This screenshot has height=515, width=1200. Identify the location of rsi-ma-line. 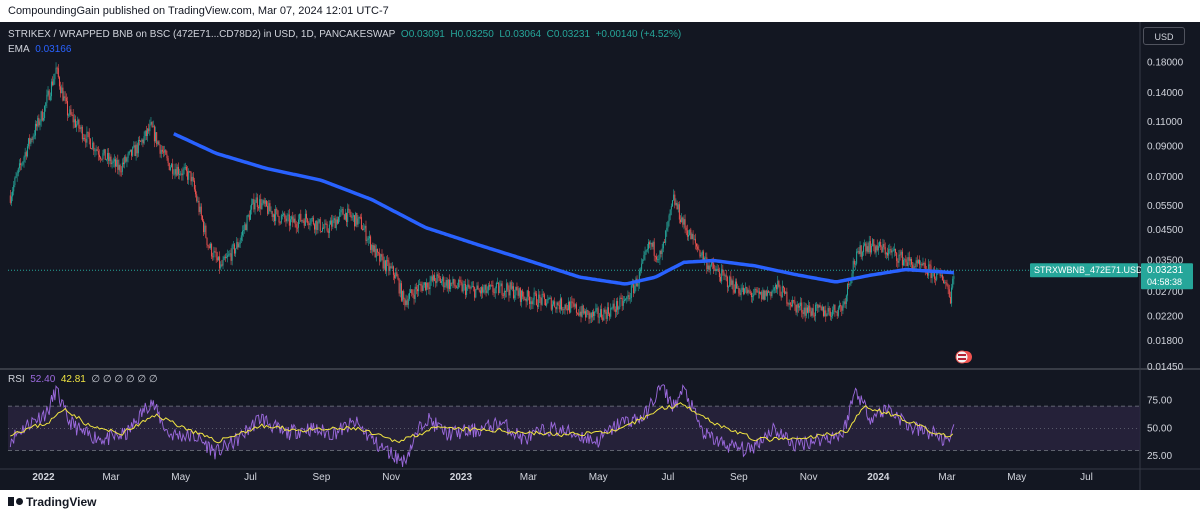
(482, 423).